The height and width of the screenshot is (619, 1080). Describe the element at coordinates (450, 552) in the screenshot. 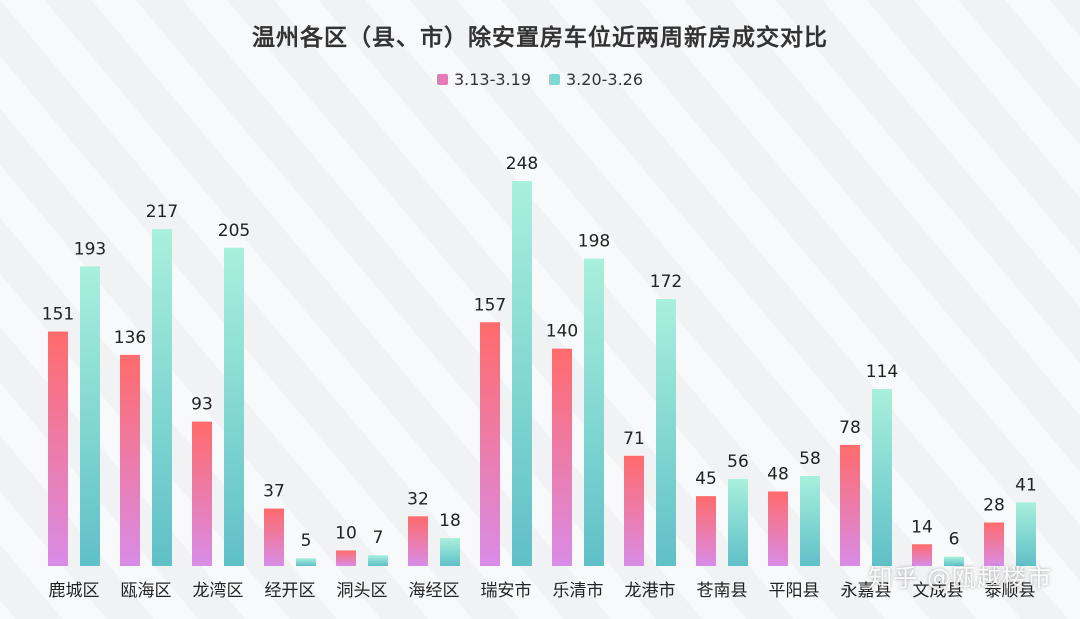

I see `bar-海经区-series-2` at that location.